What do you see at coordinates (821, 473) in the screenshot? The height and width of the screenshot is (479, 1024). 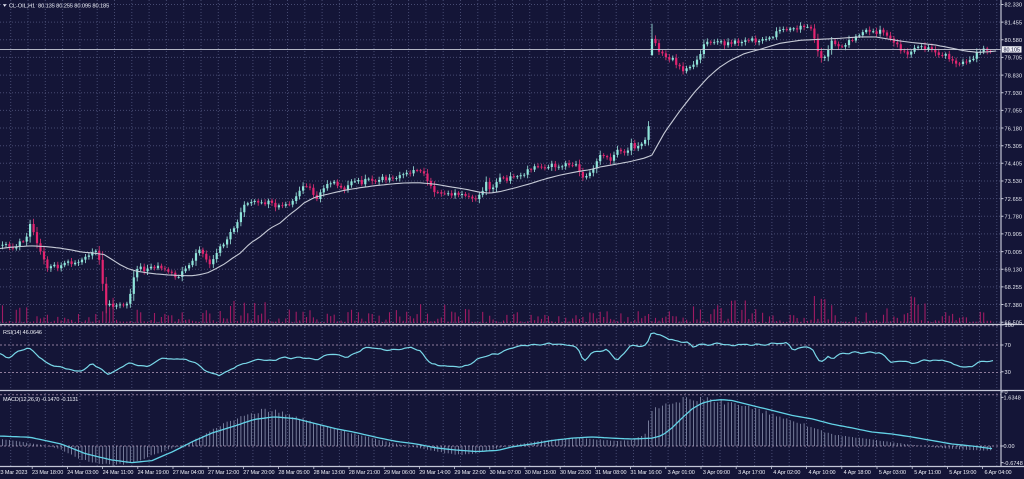 I see `svg-text: 4 Apr 10:00` at bounding box center [821, 473].